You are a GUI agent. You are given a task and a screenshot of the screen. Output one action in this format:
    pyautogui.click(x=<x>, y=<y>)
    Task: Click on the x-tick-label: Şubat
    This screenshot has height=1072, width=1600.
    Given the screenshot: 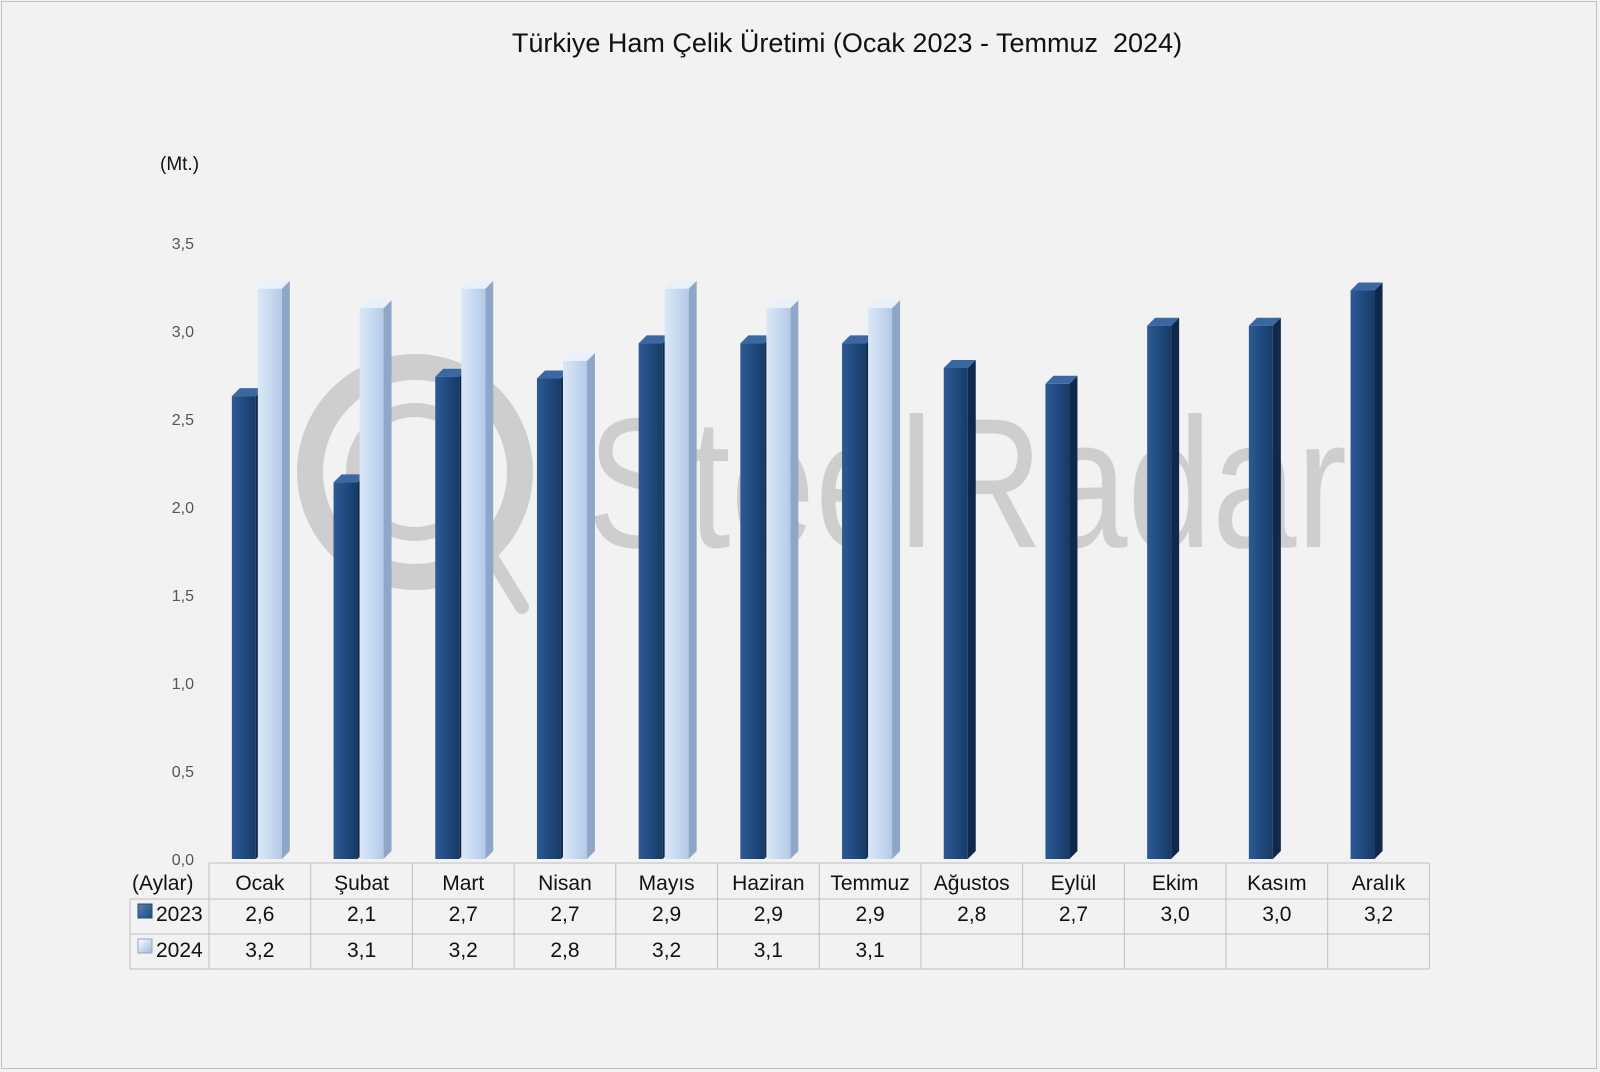 What is the action you would take?
    pyautogui.click(x=361, y=883)
    